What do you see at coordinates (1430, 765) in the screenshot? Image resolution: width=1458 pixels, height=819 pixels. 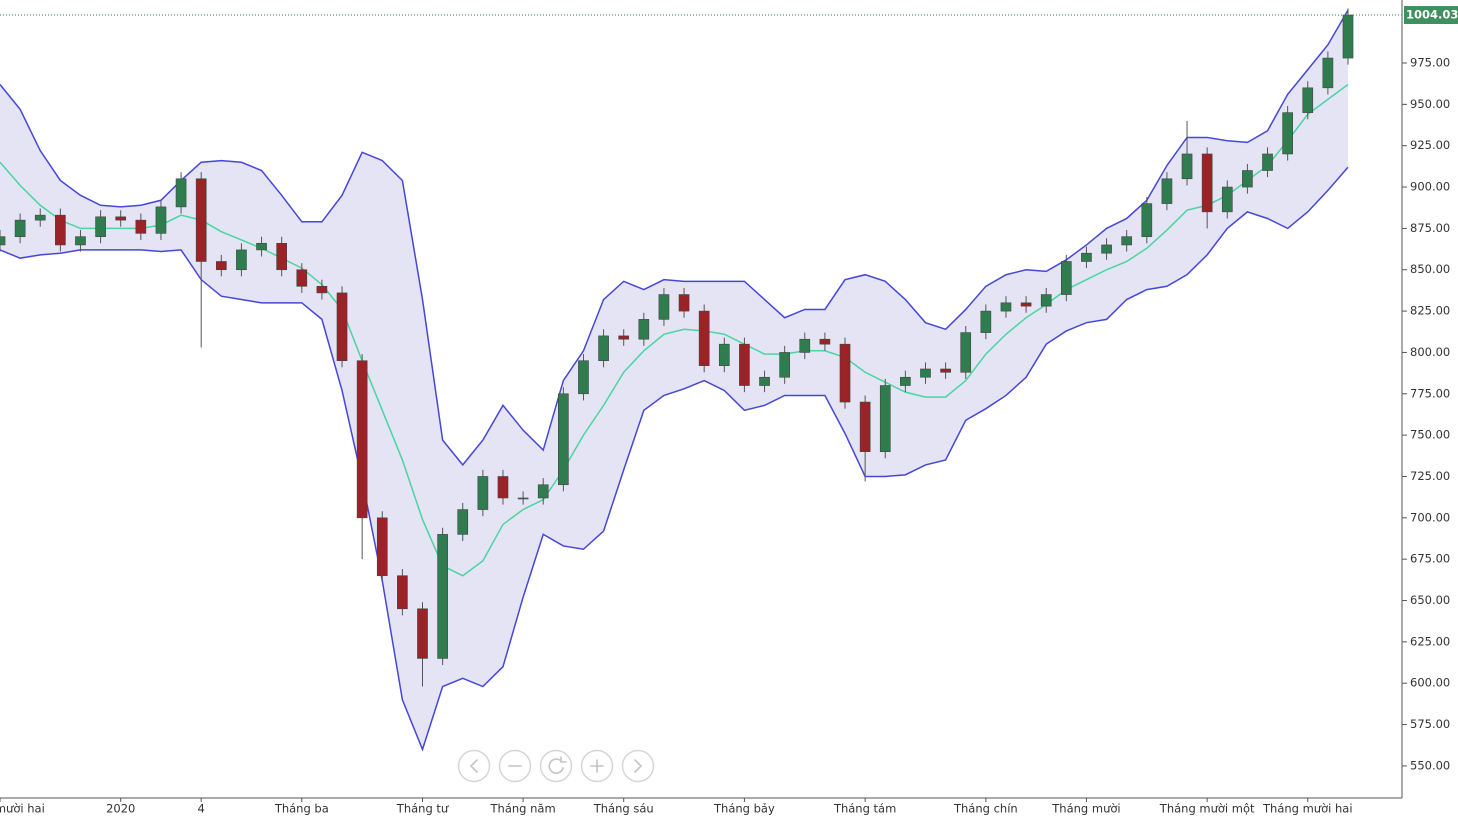 I see `y-tick-label: 550.00` at bounding box center [1430, 765].